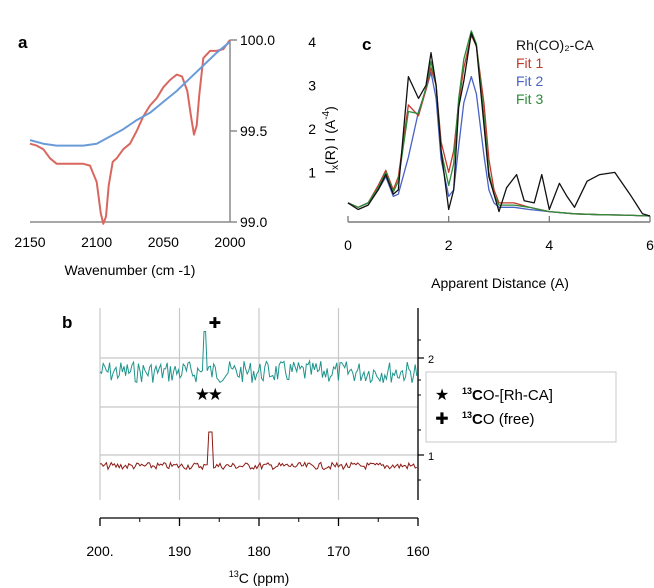 This screenshot has height=588, width=654. Describe the element at coordinates (257, 40) in the screenshot. I see `panel-a-y-tick-label: 100.0` at that location.